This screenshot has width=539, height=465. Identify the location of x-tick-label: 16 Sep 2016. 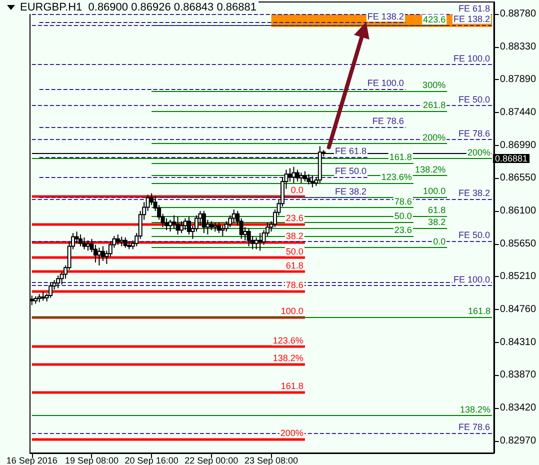
(32, 460).